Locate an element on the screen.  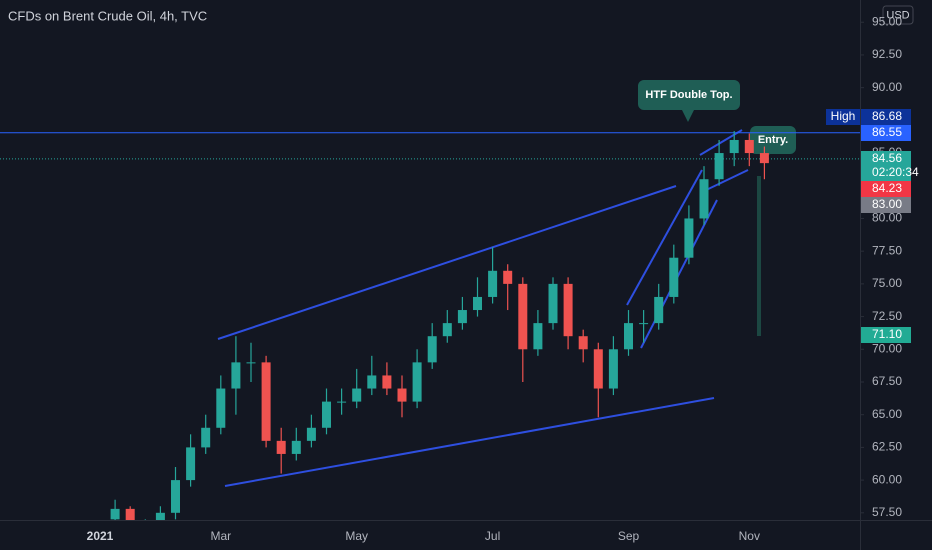
x-tick-label: Jul is located at coordinates (492, 536).